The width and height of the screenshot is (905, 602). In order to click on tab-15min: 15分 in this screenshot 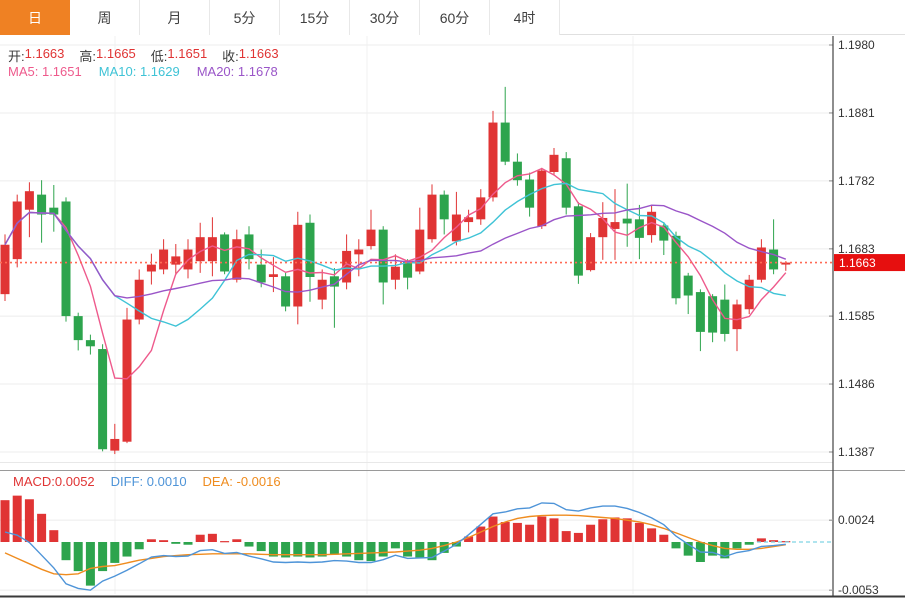, I will do `click(315, 17)`.